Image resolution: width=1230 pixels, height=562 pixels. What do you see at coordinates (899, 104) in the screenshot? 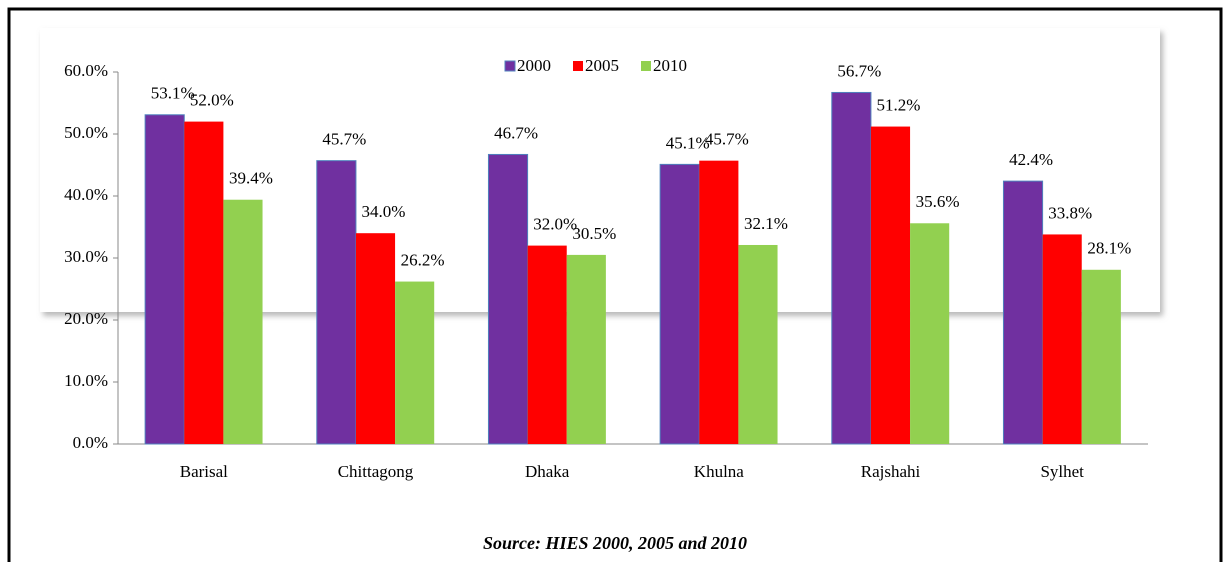
I see `value-label: 51.2%` at bounding box center [899, 104].